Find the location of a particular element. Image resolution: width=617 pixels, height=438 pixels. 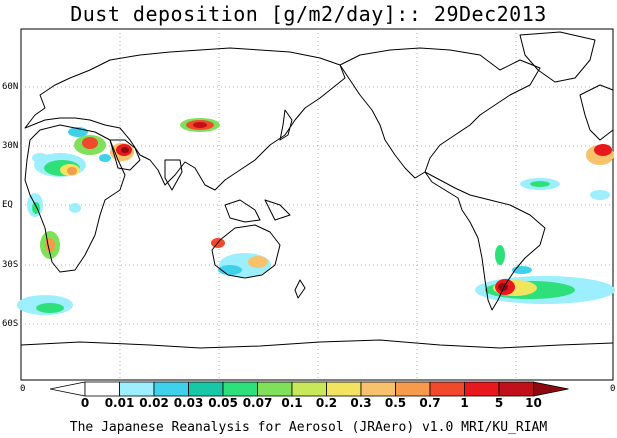

map-title: Dust deposition [g/m2/day]:: 29Dec2013 is located at coordinates (308, 14).